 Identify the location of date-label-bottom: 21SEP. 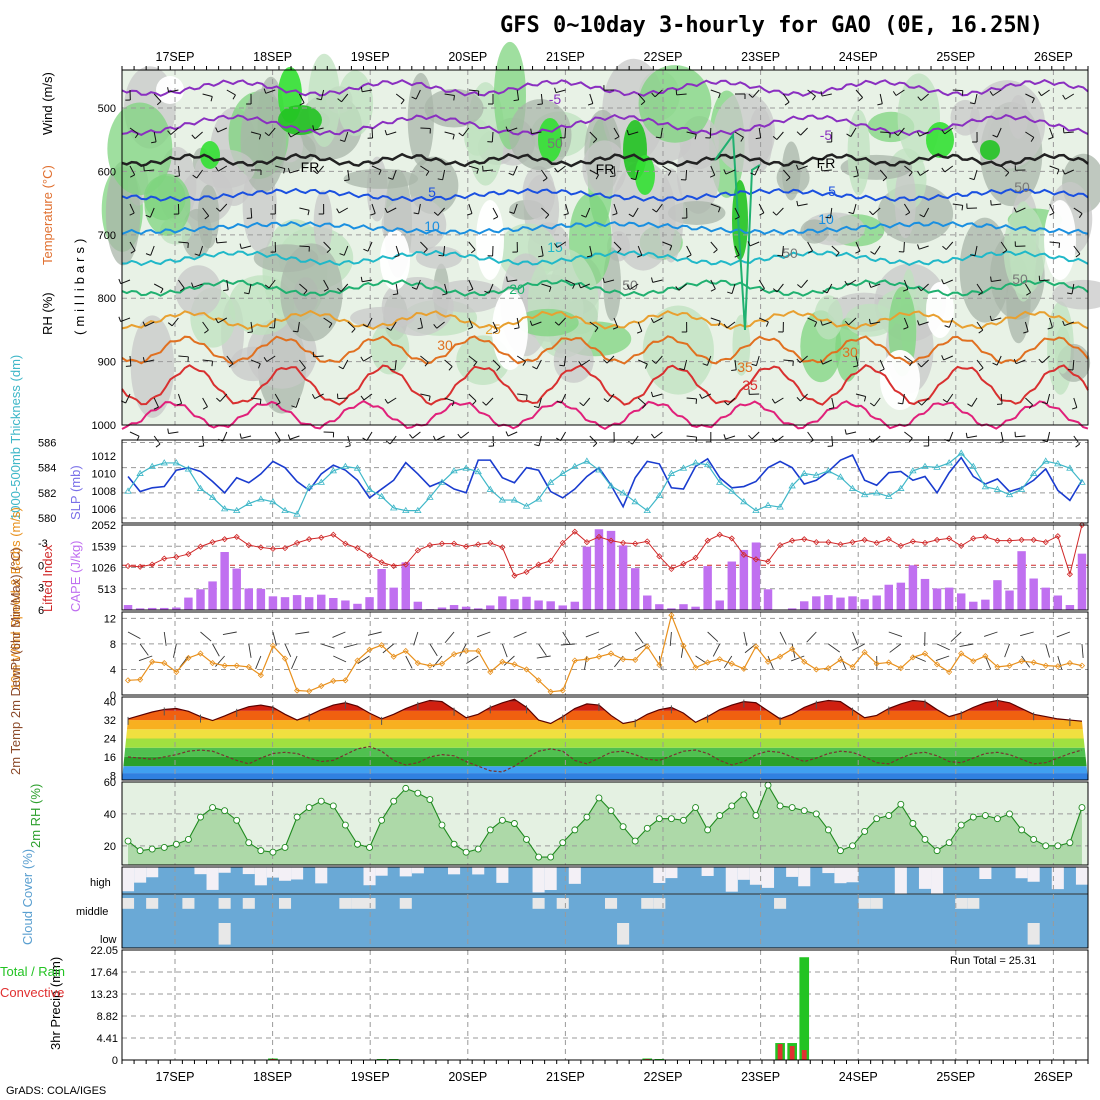
(565, 1077).